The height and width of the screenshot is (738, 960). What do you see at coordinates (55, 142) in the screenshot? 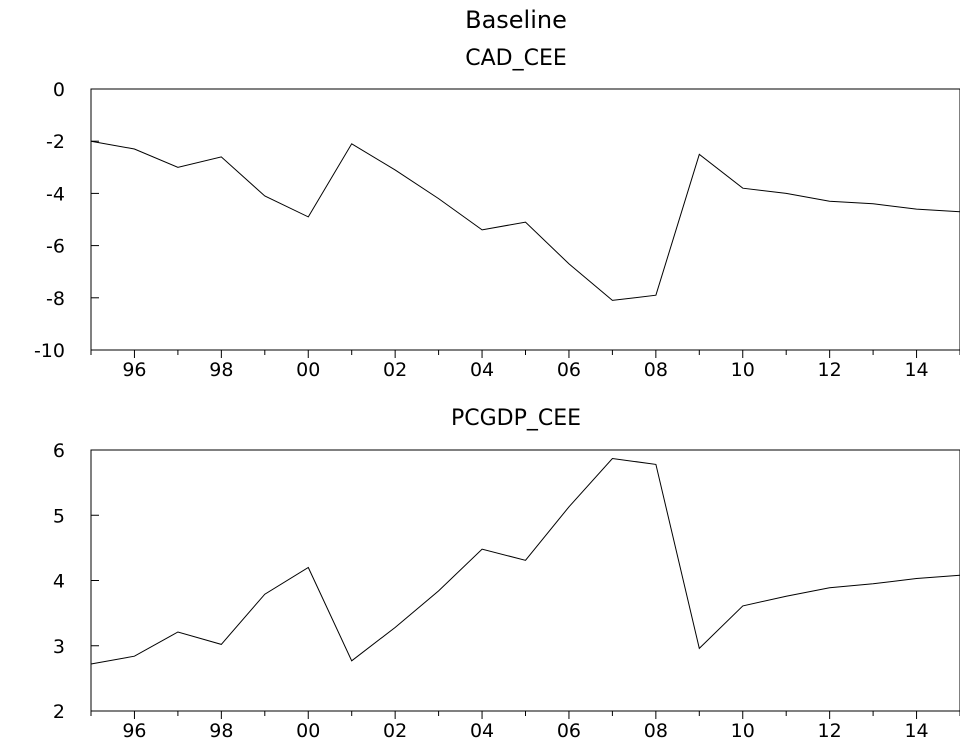
I see `y-tick-label: -2` at bounding box center [55, 142].